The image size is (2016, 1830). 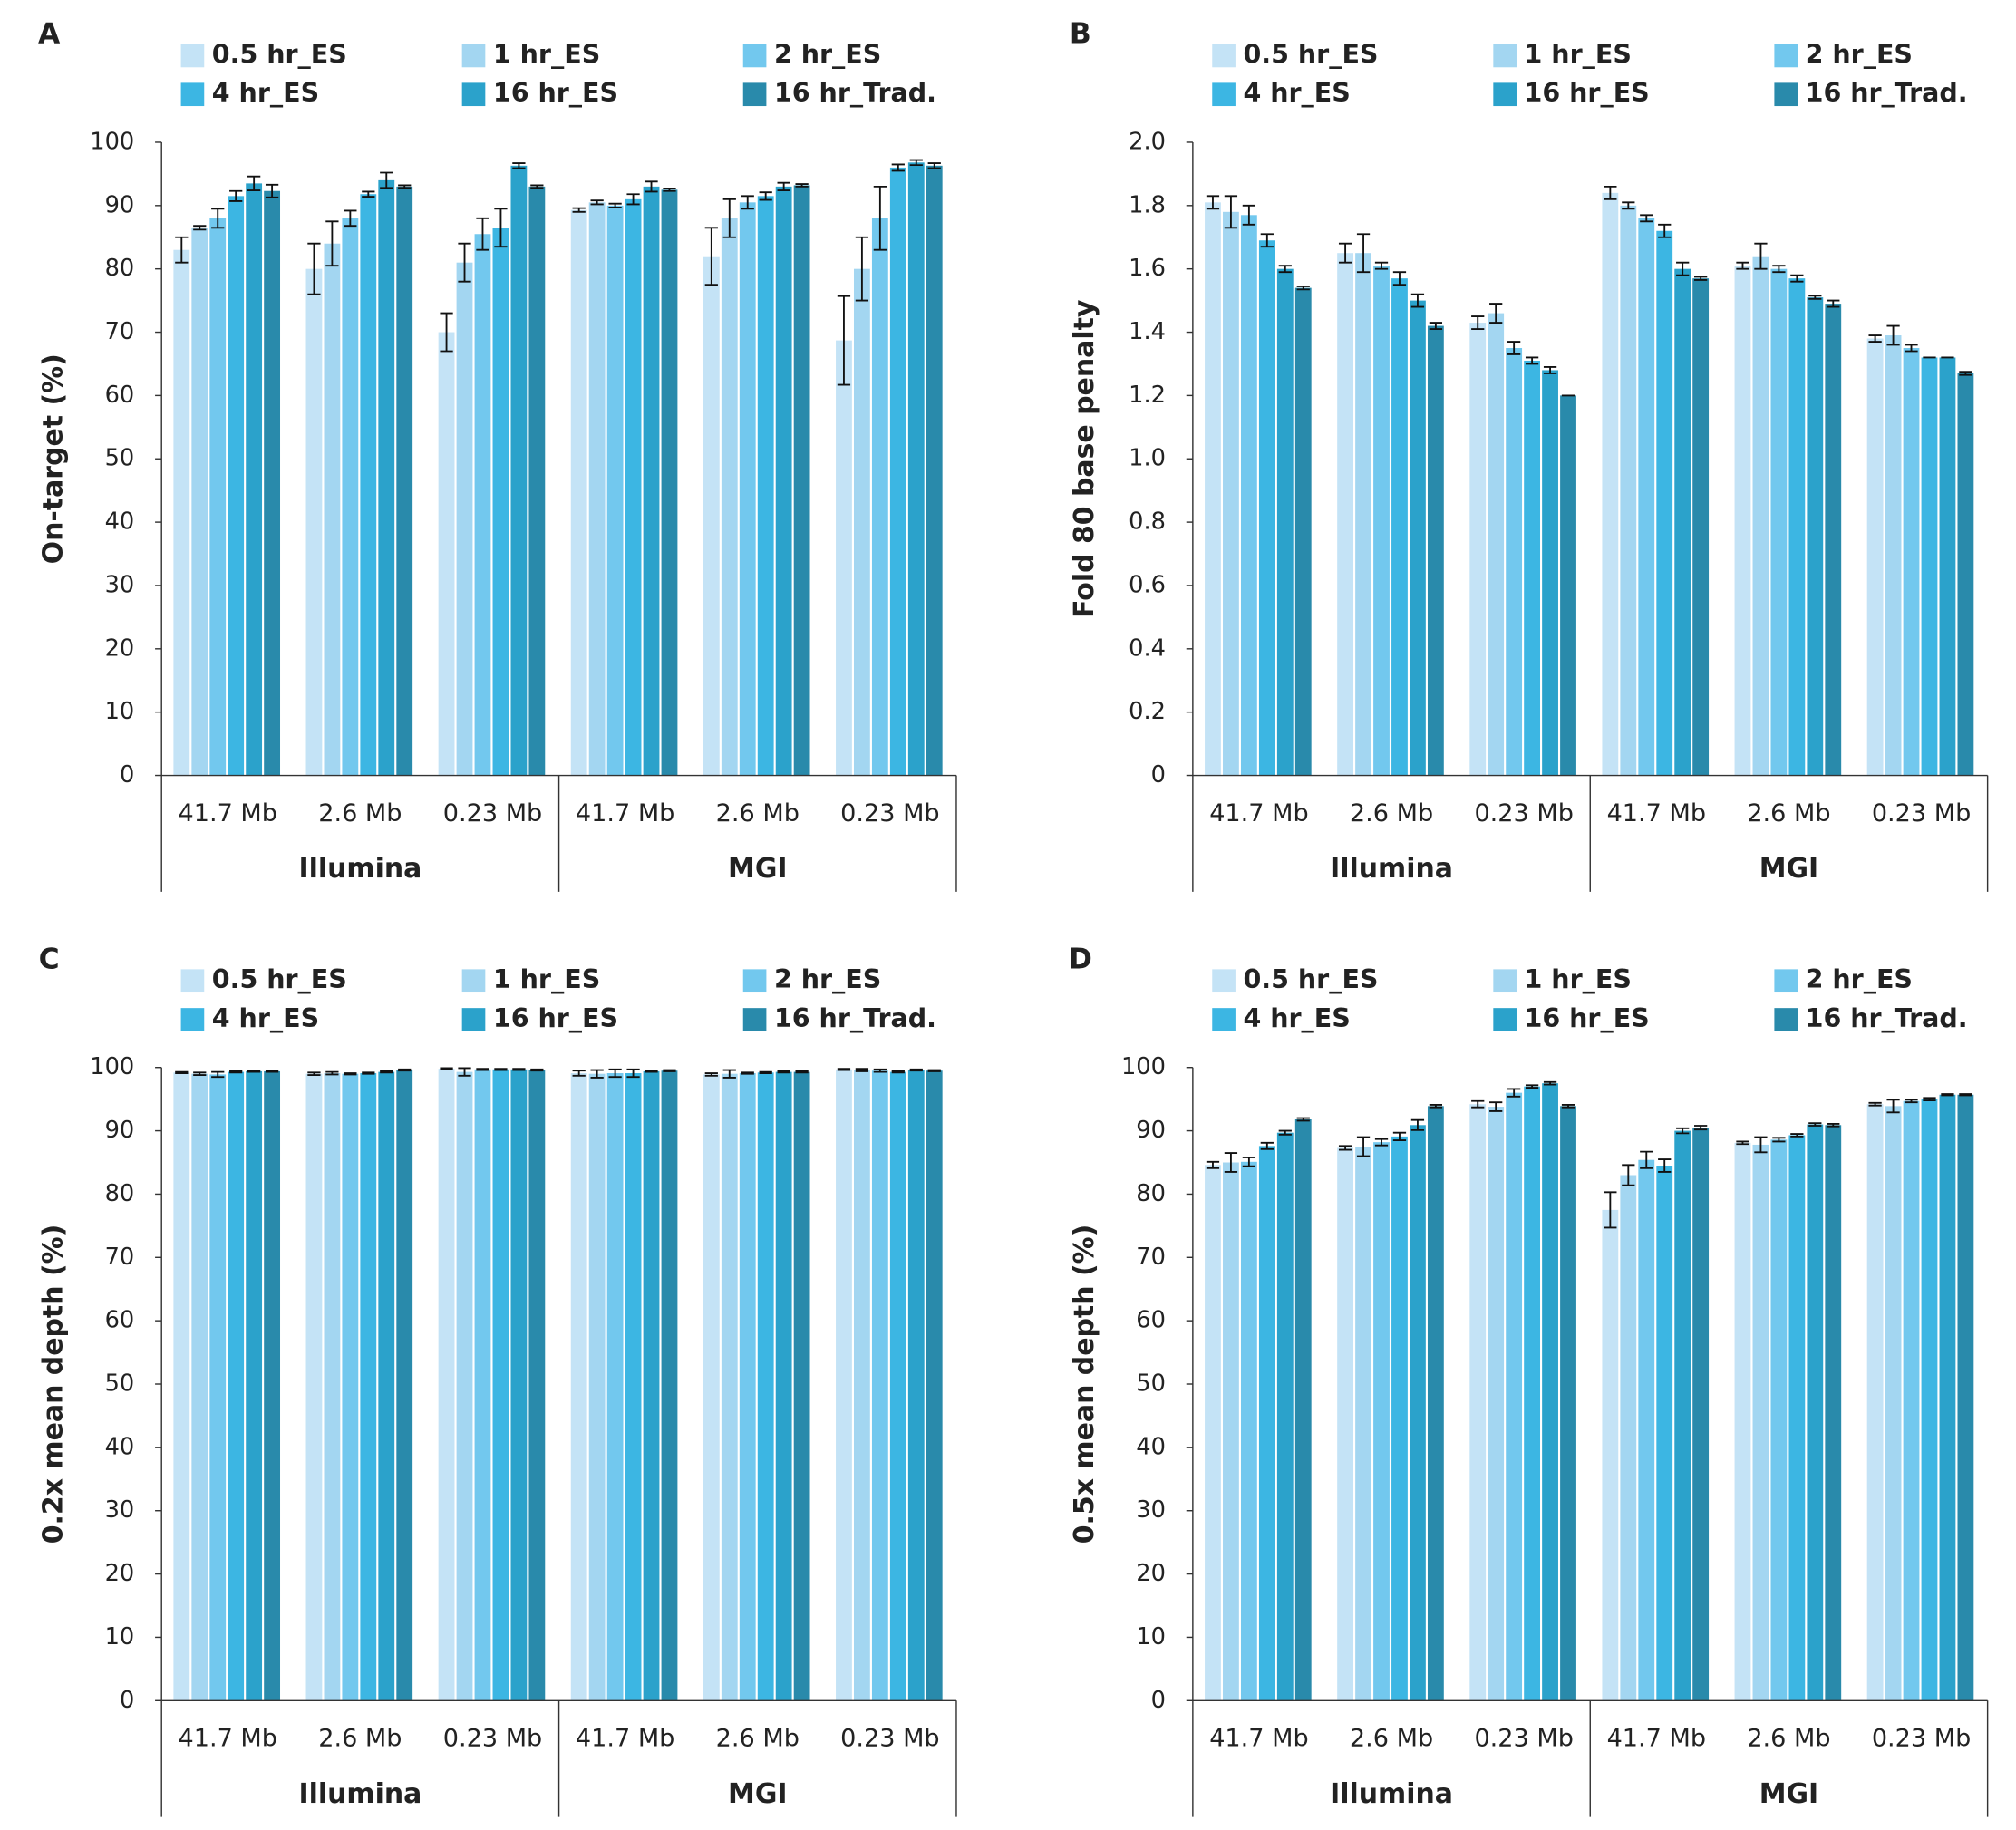 I want to click on legend-label: 1 hr_ES, so click(x=547, y=54).